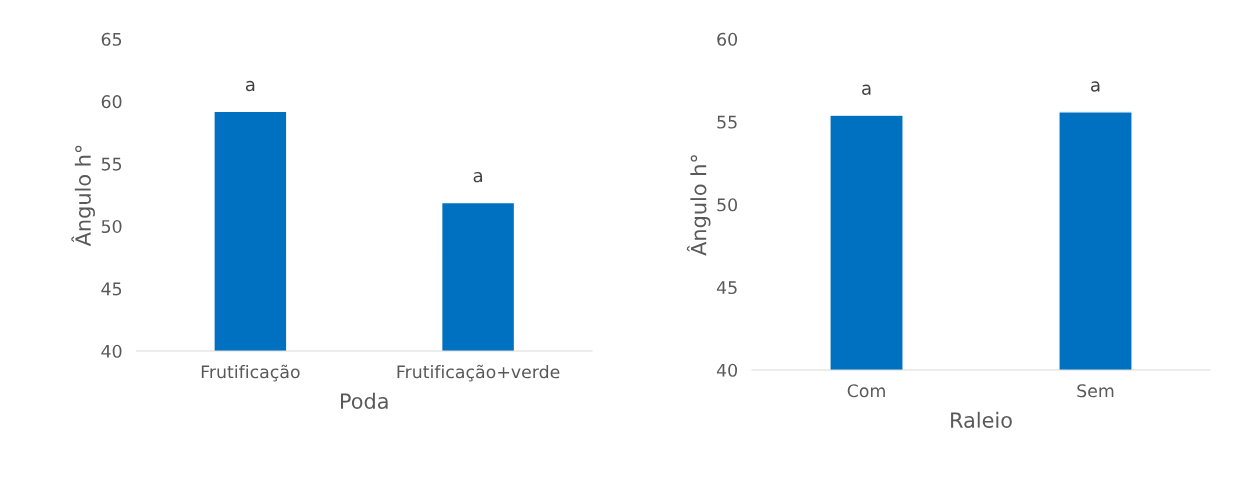 The width and height of the screenshot is (1241, 500). I want to click on x-axis-title: Raleio, so click(981, 419).